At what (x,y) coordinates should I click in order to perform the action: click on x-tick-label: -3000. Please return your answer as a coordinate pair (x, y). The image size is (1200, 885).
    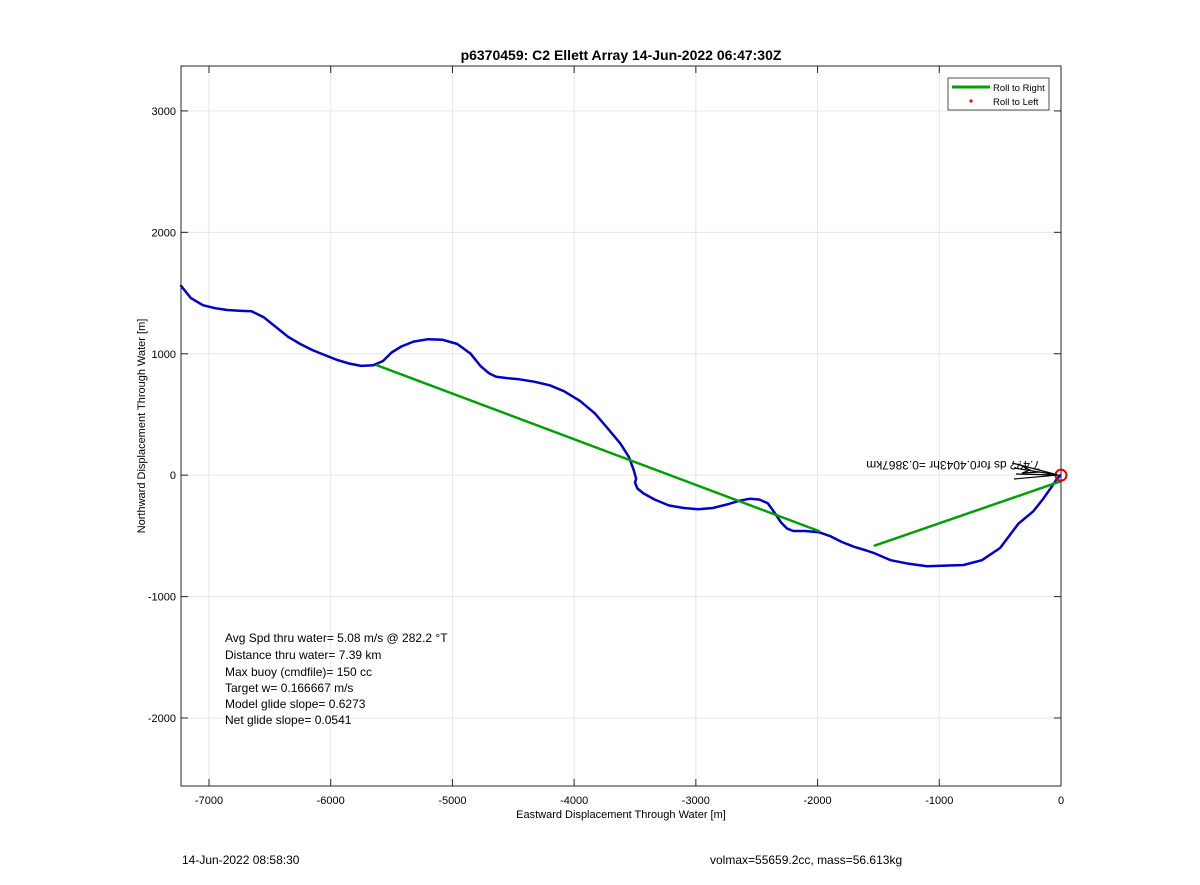
    Looking at the image, I should click on (696, 801).